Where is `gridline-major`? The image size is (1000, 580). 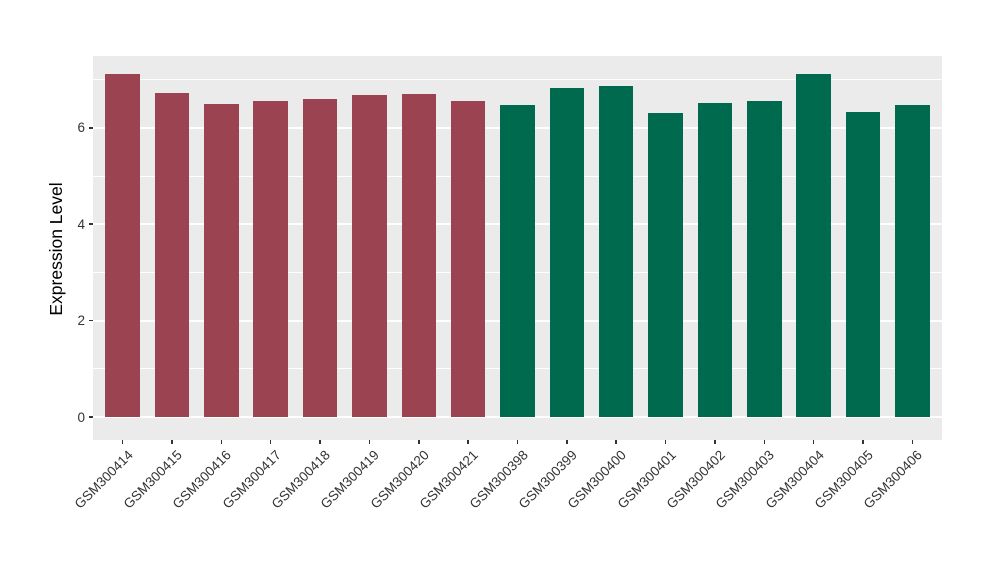
gridline-major is located at coordinates (517, 417).